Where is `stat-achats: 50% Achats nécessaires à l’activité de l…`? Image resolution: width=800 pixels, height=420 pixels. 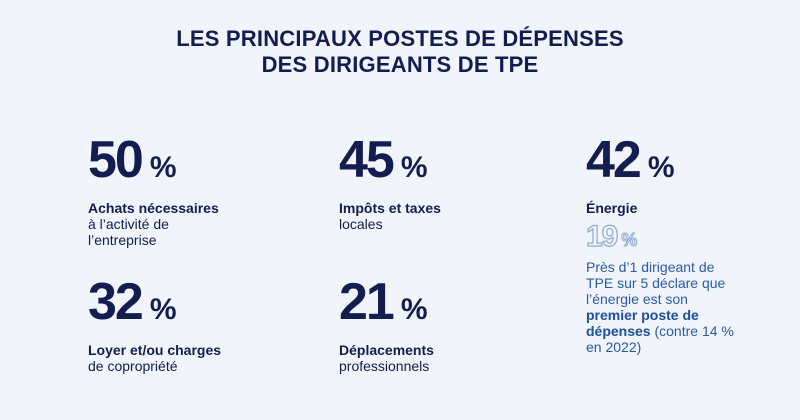
stat-achats: 50% Achats nécessaires à l’activité de l… is located at coordinates (153, 191).